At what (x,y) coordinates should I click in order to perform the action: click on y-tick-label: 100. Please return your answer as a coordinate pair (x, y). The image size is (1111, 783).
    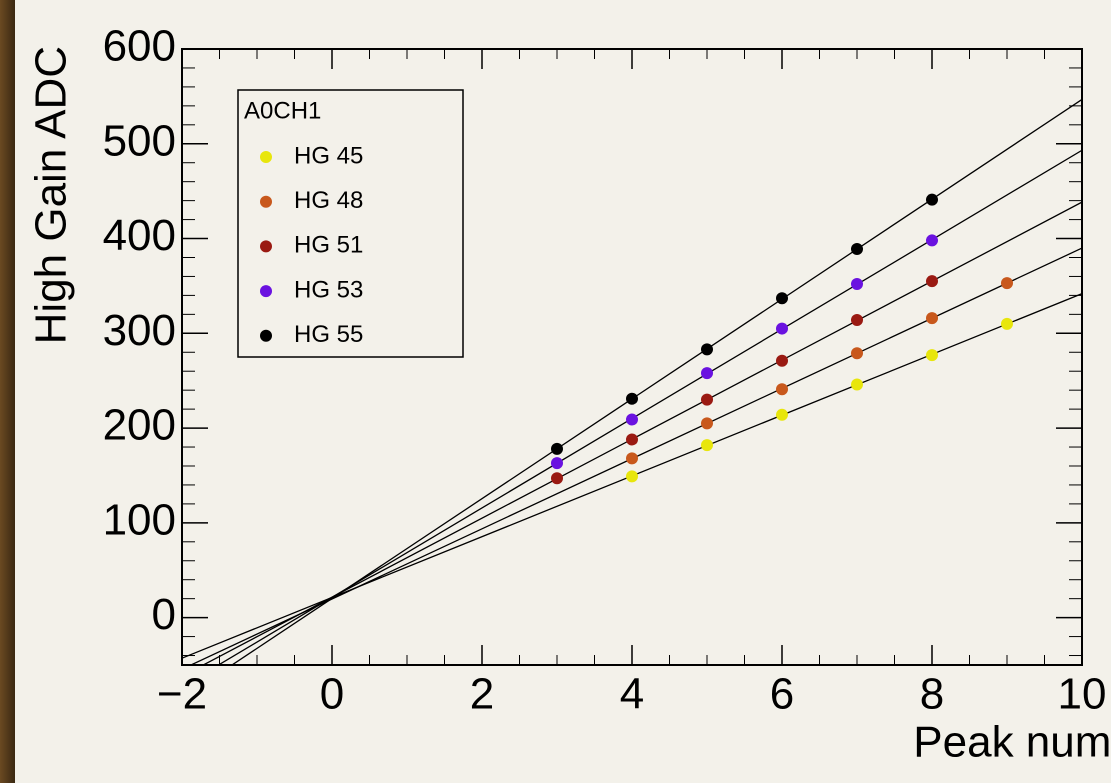
    Looking at the image, I should click on (139, 519).